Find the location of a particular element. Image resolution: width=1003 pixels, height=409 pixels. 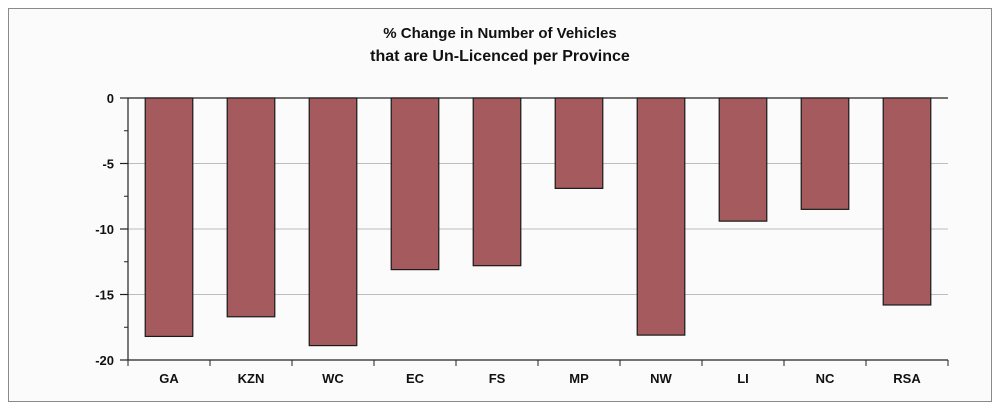

y-tick-label-1: -5 is located at coordinates (108, 164).